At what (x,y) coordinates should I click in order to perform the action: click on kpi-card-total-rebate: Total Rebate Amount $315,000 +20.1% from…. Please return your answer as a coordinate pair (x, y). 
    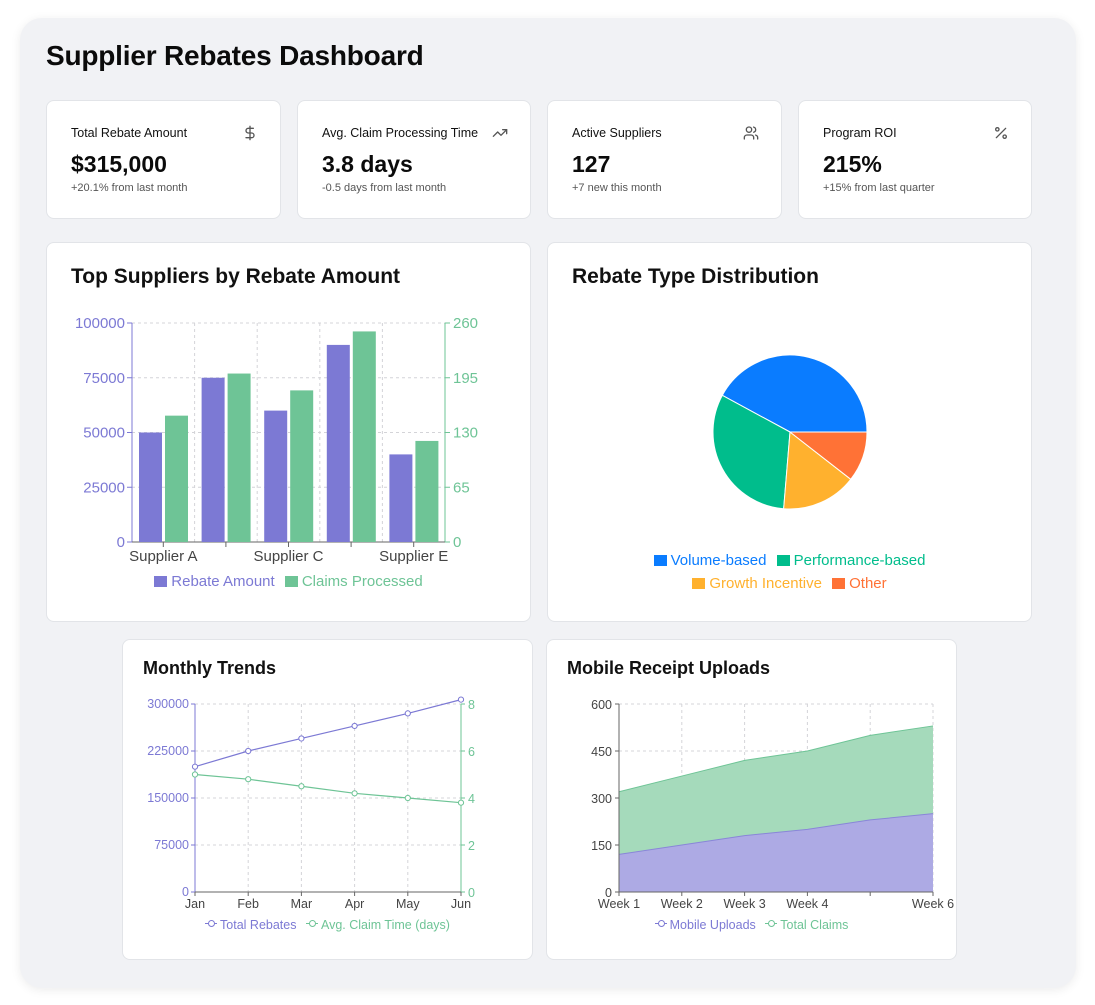
    Looking at the image, I should click on (163, 159).